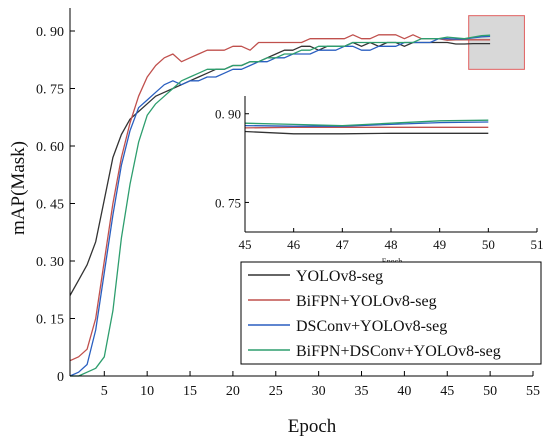 This screenshot has width=550, height=443. Describe the element at coordinates (447, 391) in the screenshot. I see `x-tick-label: 45` at that location.